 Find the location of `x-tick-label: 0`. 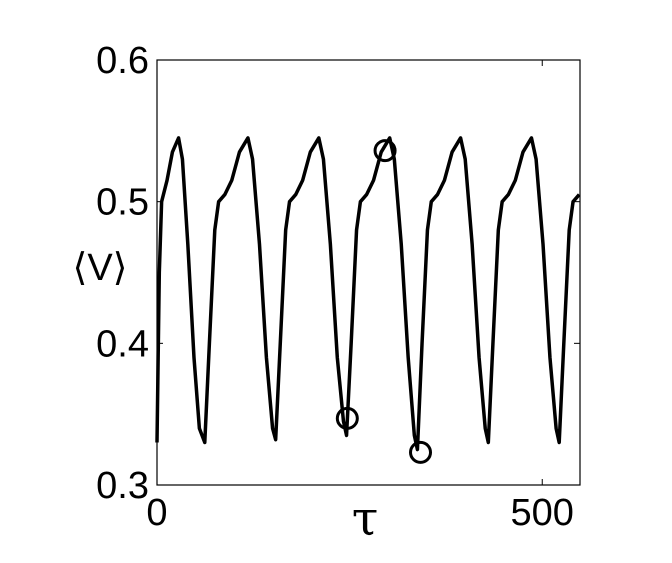

x-tick-label: 0 is located at coordinates (156, 513).